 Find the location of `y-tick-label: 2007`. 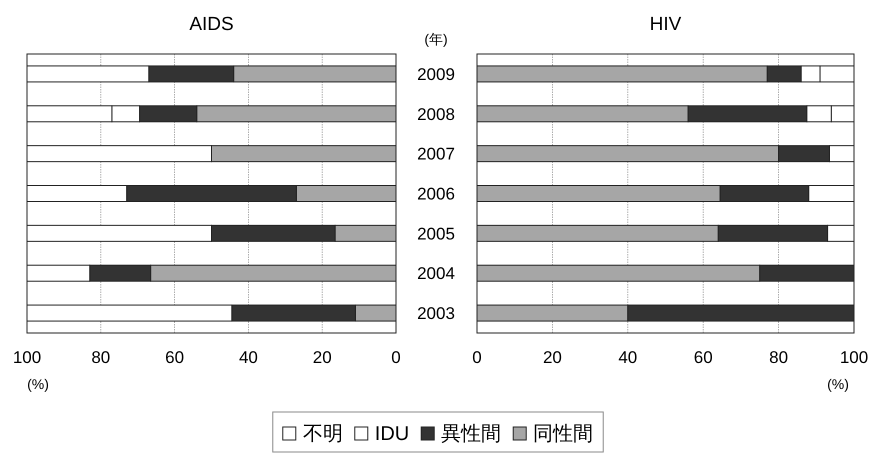

y-tick-label: 2007 is located at coordinates (436, 154).